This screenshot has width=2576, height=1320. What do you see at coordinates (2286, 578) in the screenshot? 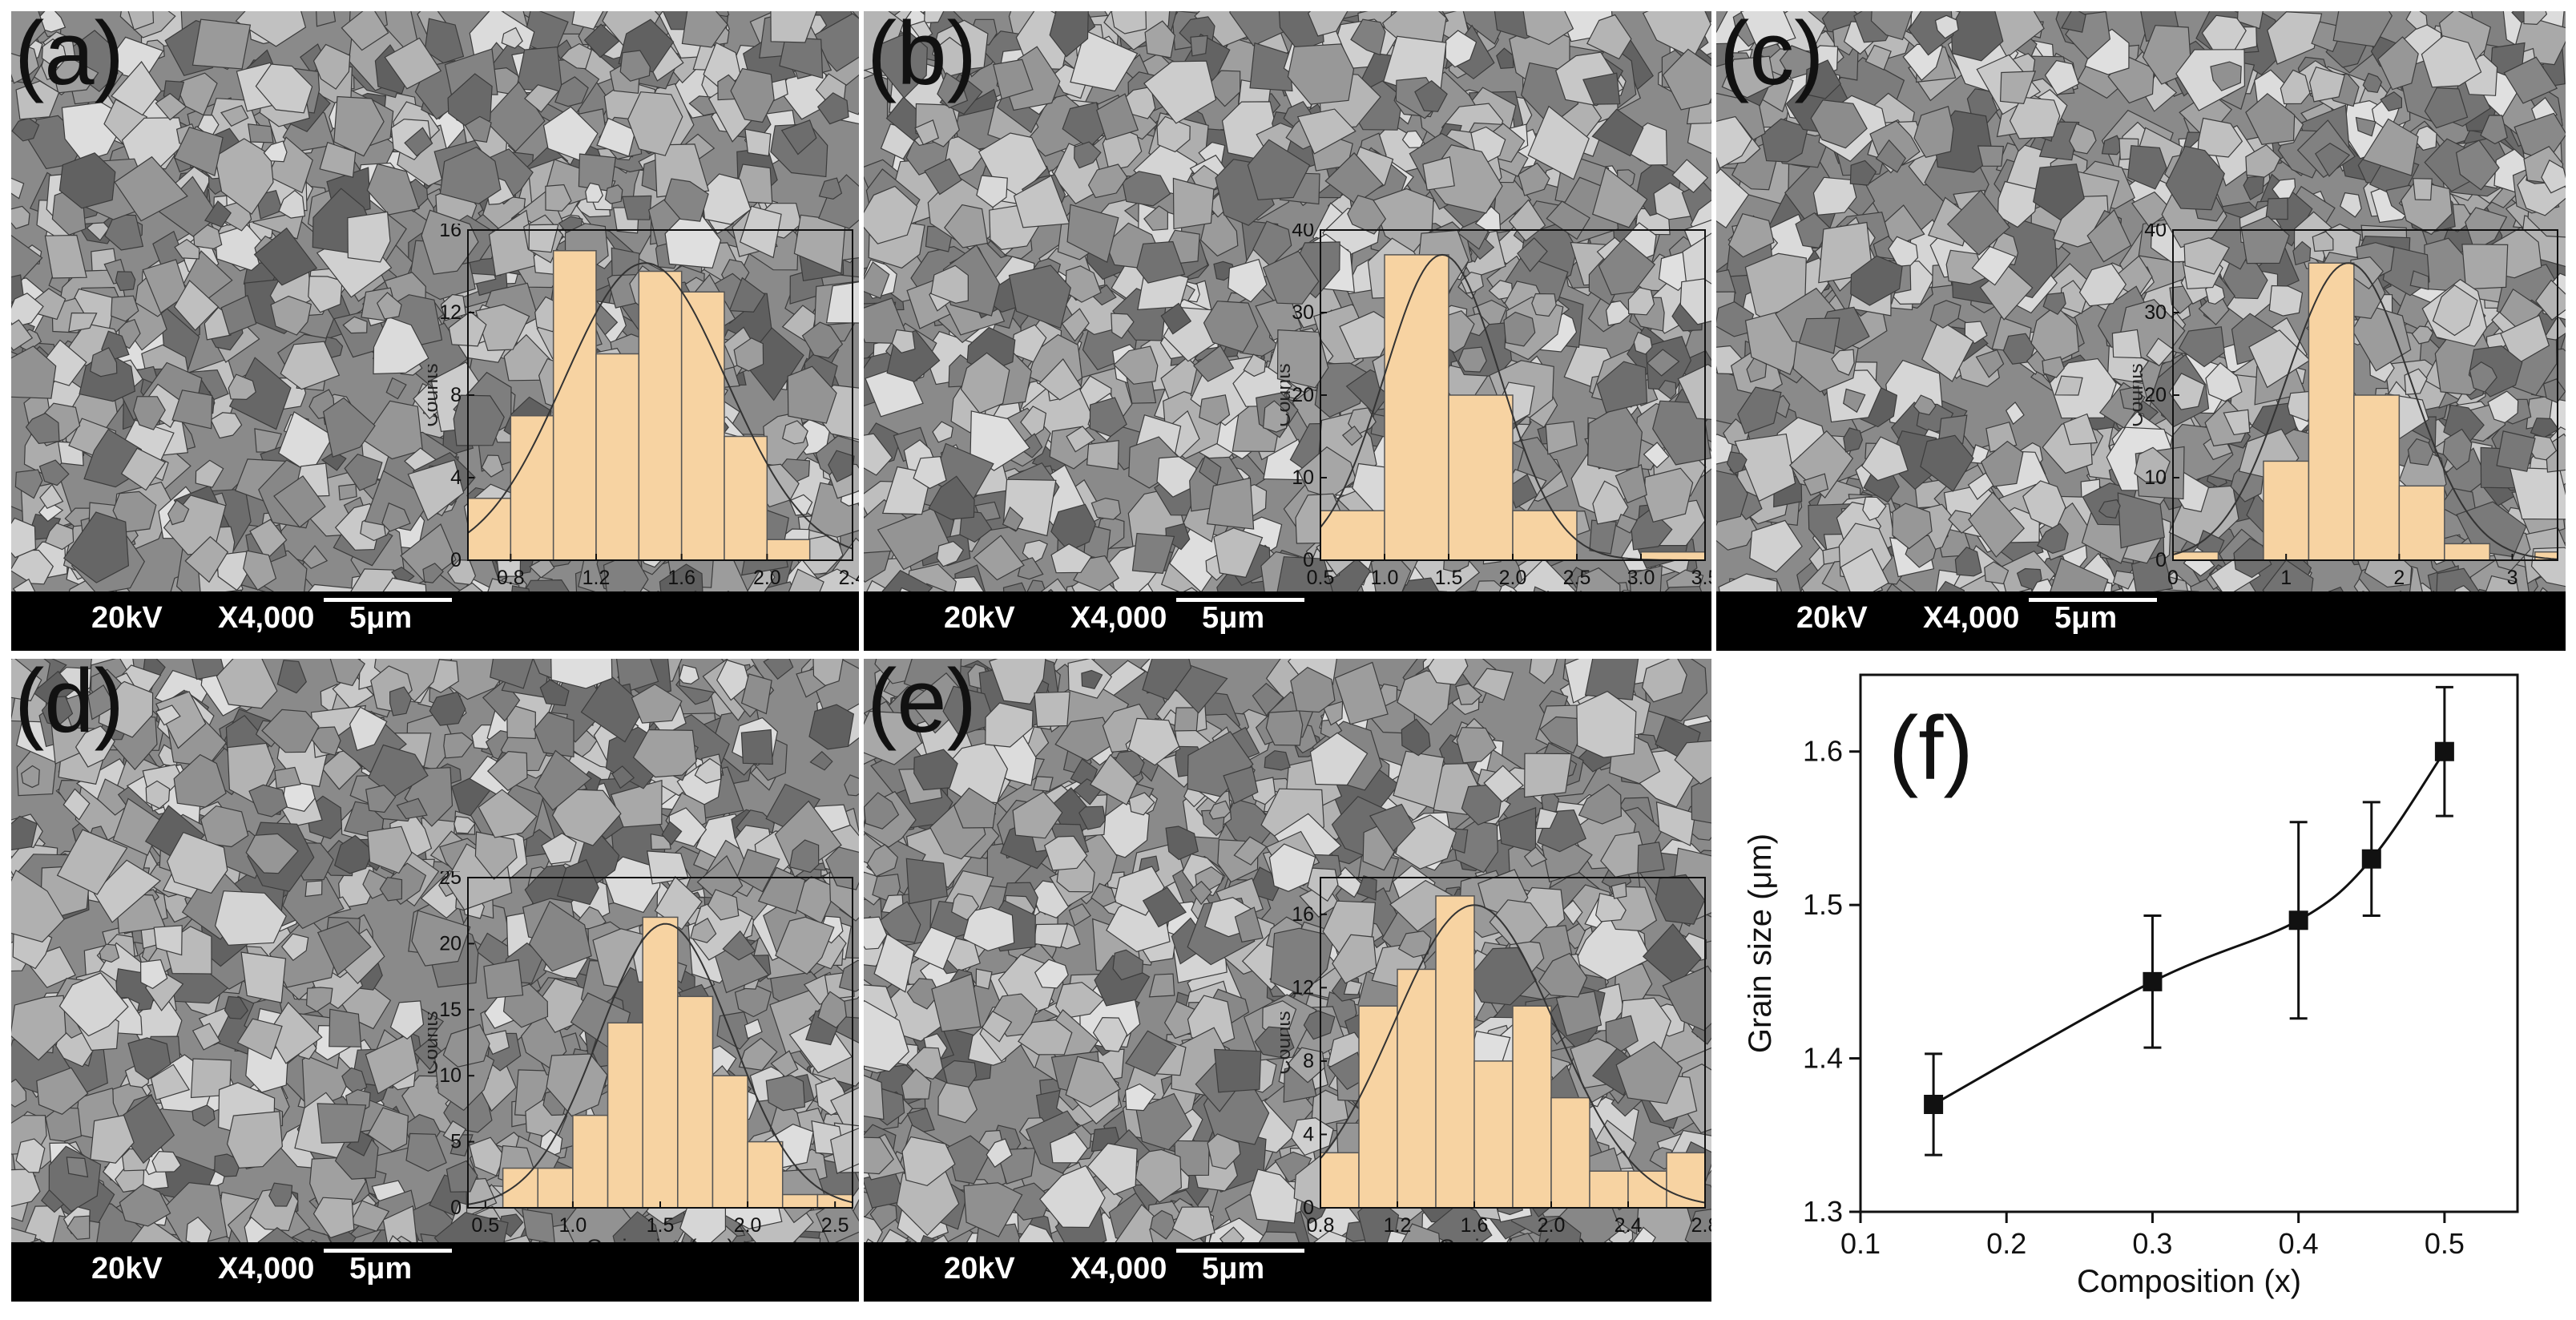
I see `x-tick-label: 1` at bounding box center [2286, 578].